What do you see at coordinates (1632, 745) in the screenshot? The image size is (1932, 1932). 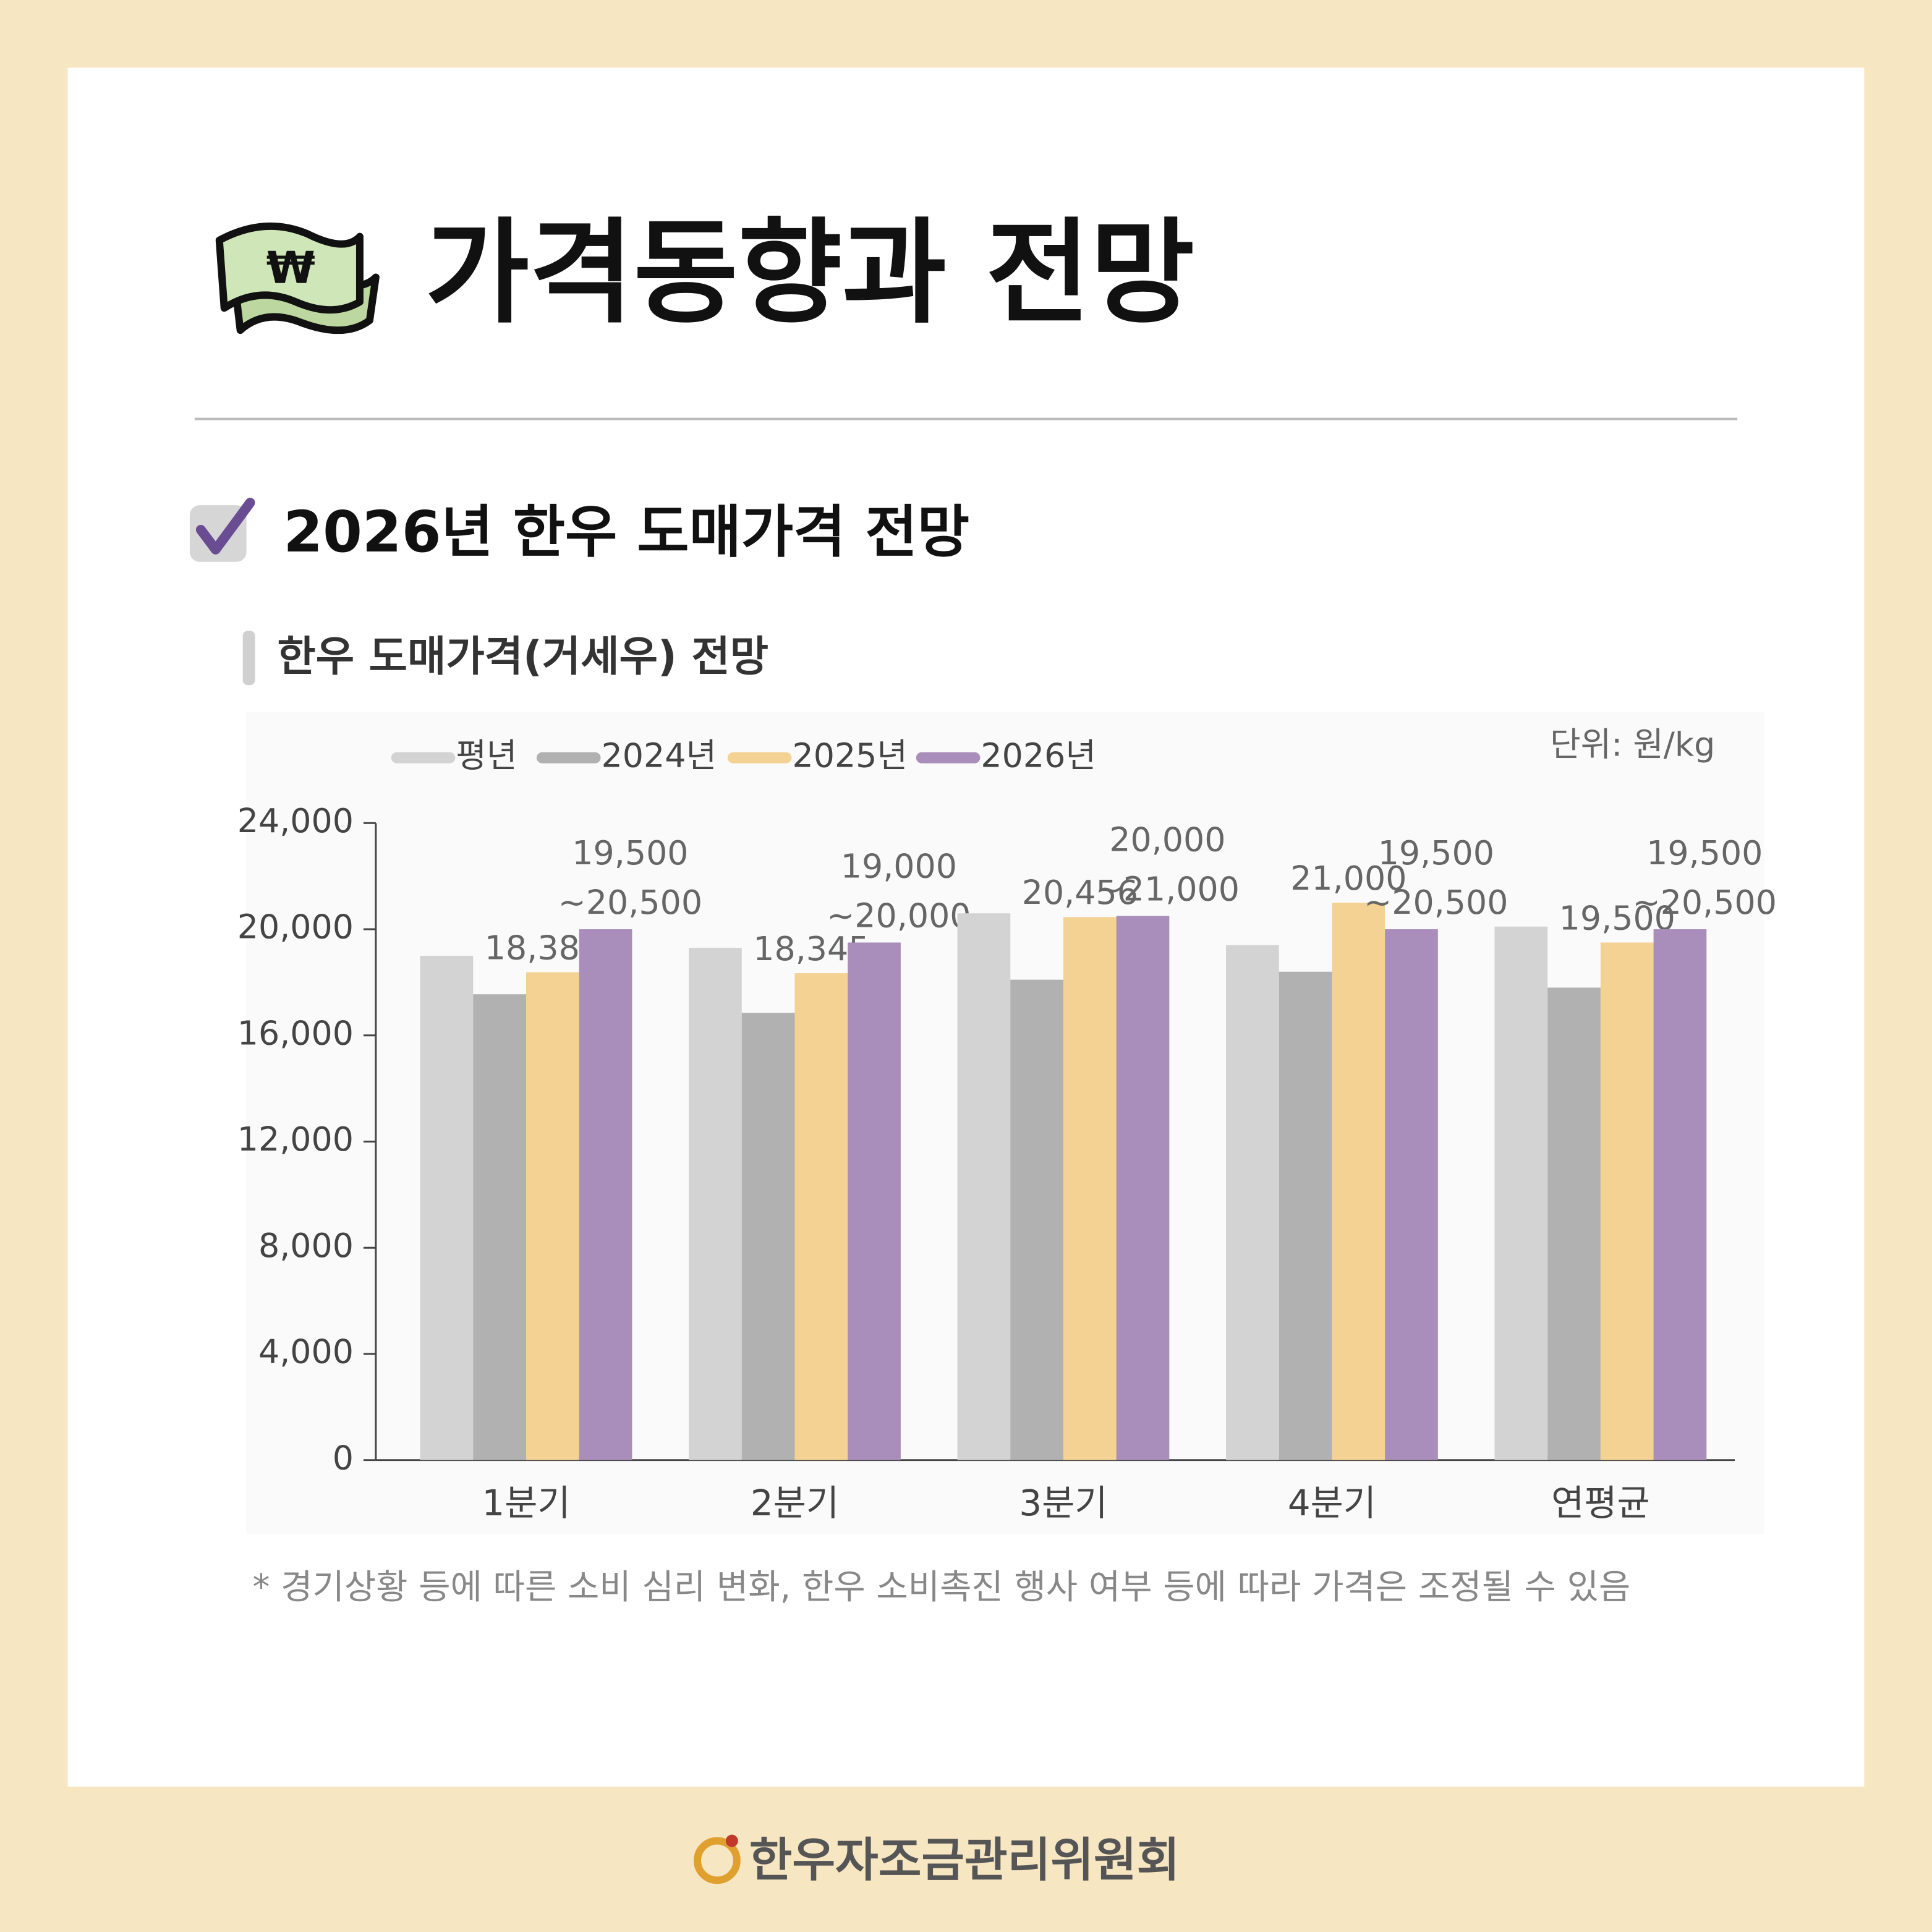 I see `unit-label: 단위: 원/kg` at bounding box center [1632, 745].